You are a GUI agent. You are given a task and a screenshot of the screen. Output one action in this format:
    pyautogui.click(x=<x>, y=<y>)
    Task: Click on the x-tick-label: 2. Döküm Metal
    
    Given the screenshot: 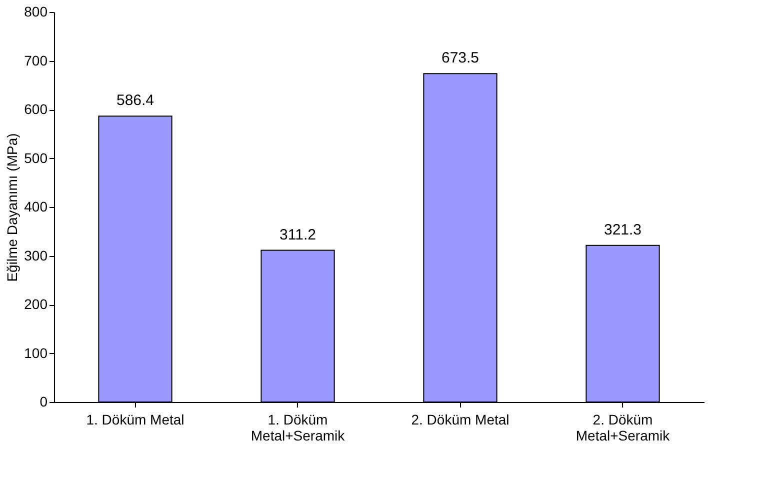 What is the action you would take?
    pyautogui.click(x=460, y=420)
    